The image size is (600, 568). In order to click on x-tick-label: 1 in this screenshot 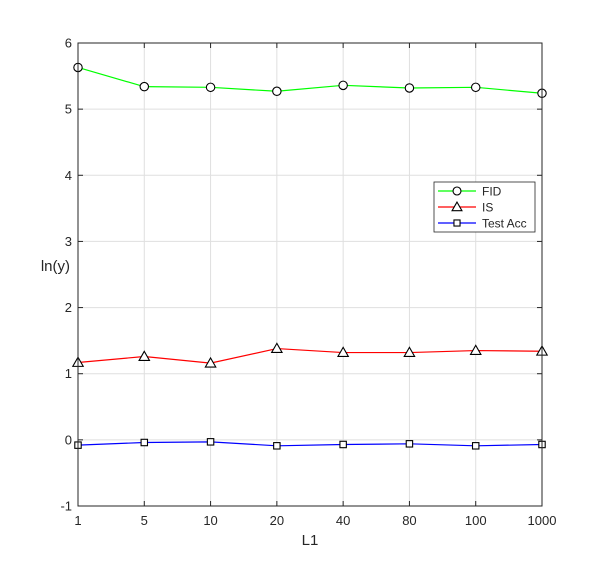, I will do `click(77, 520)`.